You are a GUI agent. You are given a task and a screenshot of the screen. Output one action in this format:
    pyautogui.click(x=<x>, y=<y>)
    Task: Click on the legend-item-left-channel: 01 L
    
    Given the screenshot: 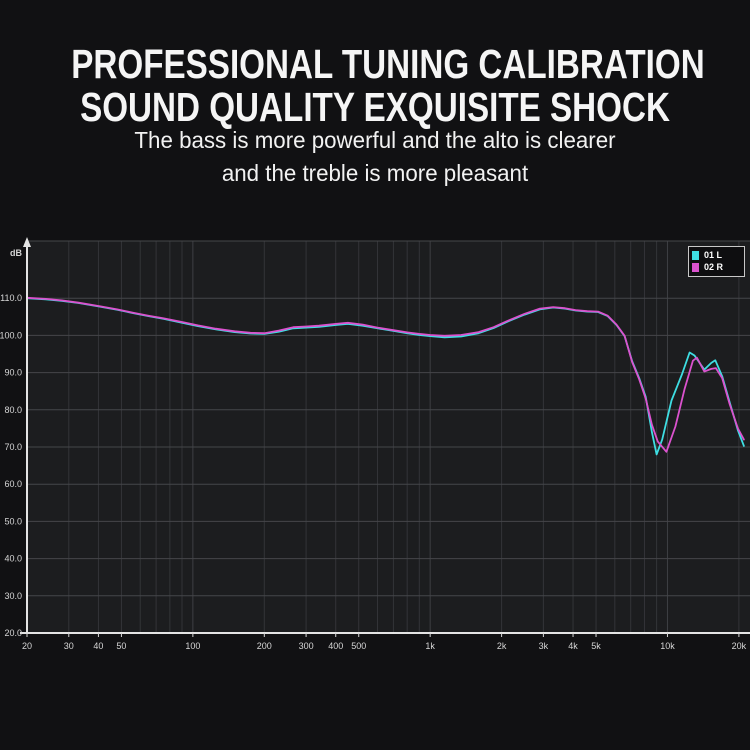 What is the action you would take?
    pyautogui.click(x=716, y=255)
    